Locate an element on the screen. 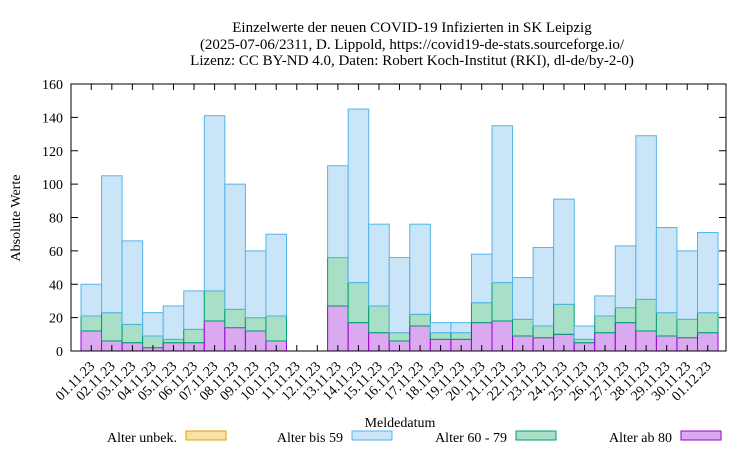 This screenshot has width=750, height=450. bar-29.11.23-series-2 is located at coordinates (666, 270).